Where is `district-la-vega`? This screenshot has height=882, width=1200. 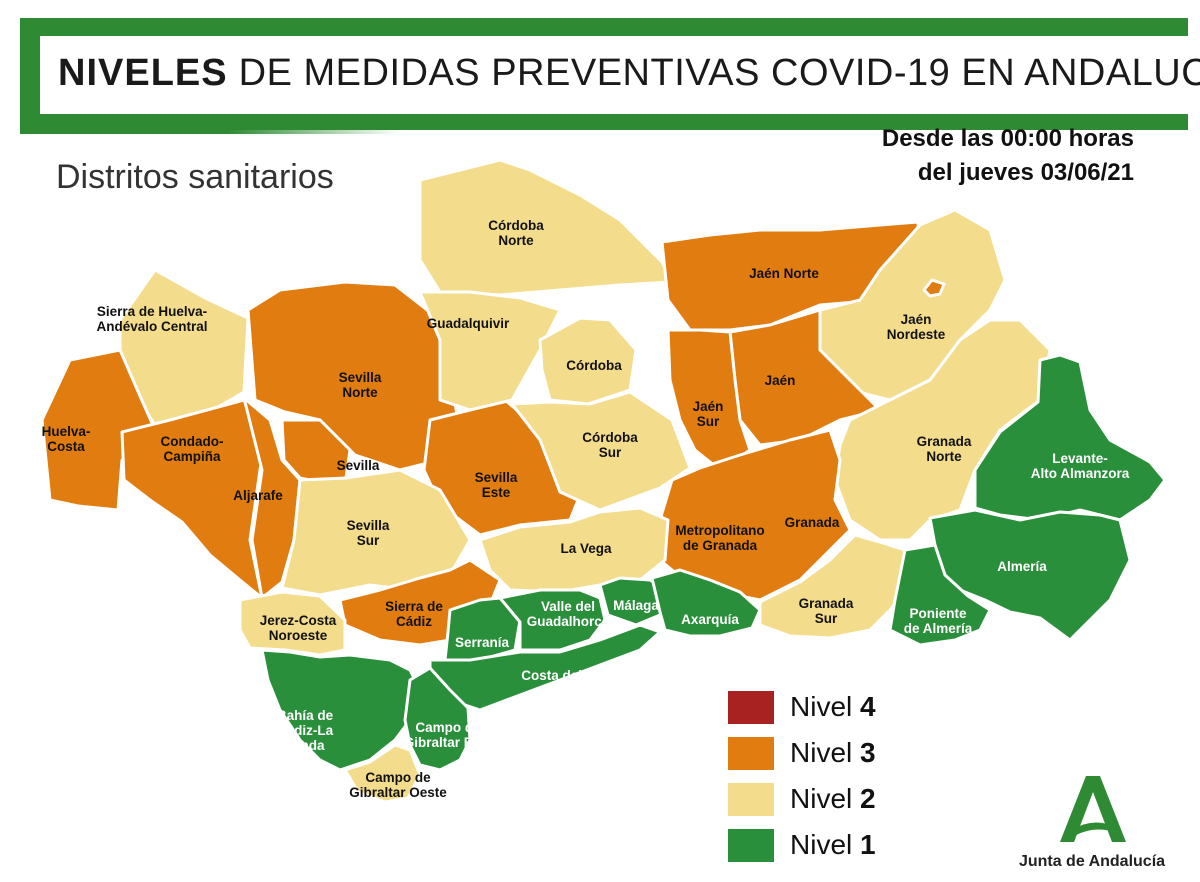 district-la-vega is located at coordinates (574, 550).